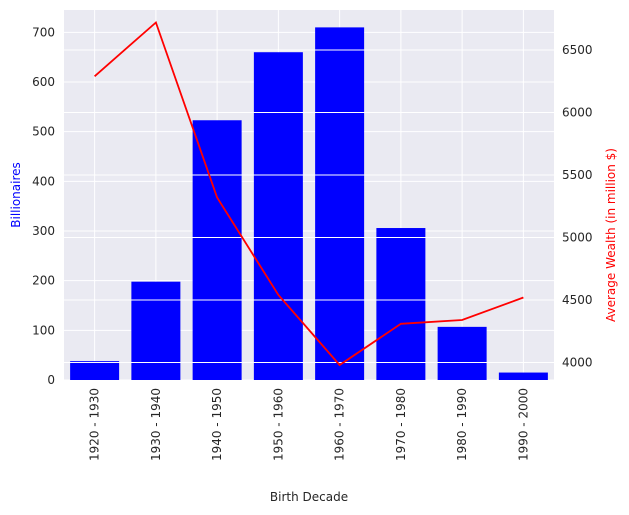  Describe the element at coordinates (340, 424) in the screenshot. I see `x-tick-label: 1960 - 1970` at that location.